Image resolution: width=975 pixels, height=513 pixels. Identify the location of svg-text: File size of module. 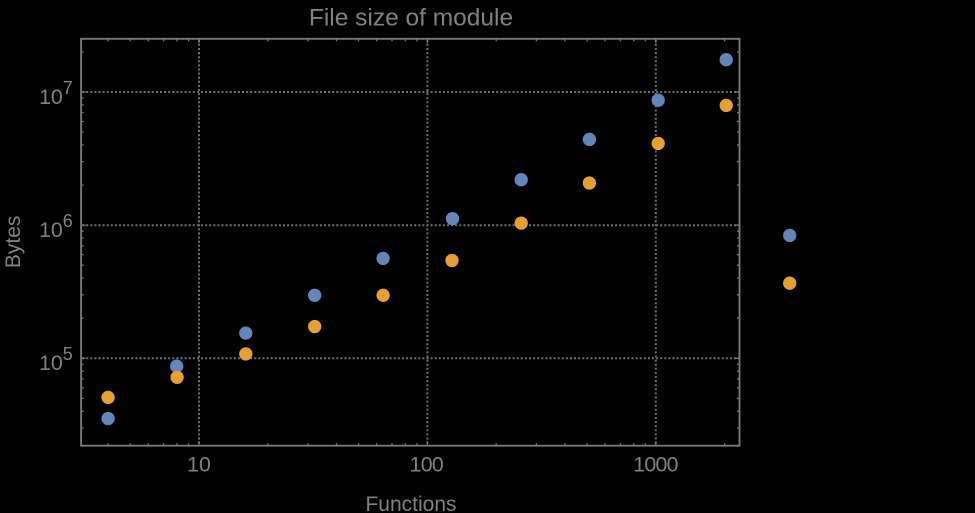
(411, 17).